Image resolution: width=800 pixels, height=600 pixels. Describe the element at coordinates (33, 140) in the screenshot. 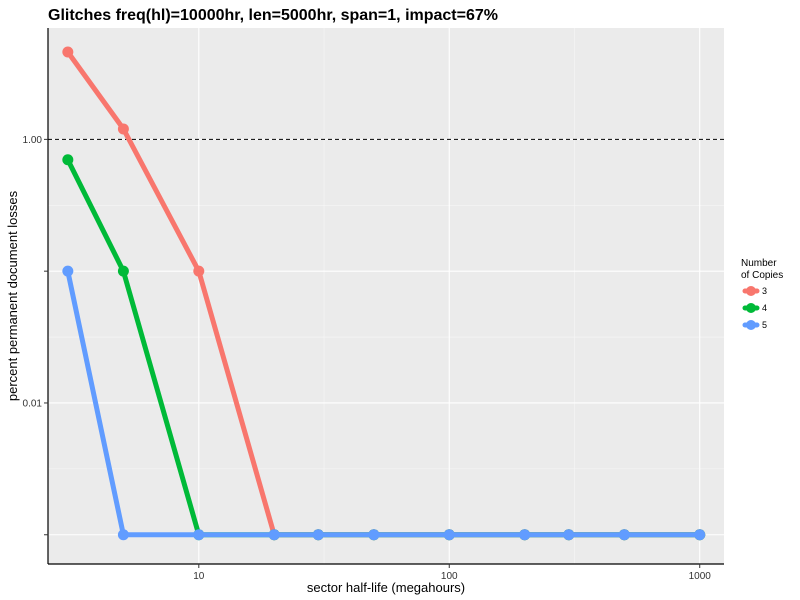

I see `y-tick-label: 1.00` at that location.